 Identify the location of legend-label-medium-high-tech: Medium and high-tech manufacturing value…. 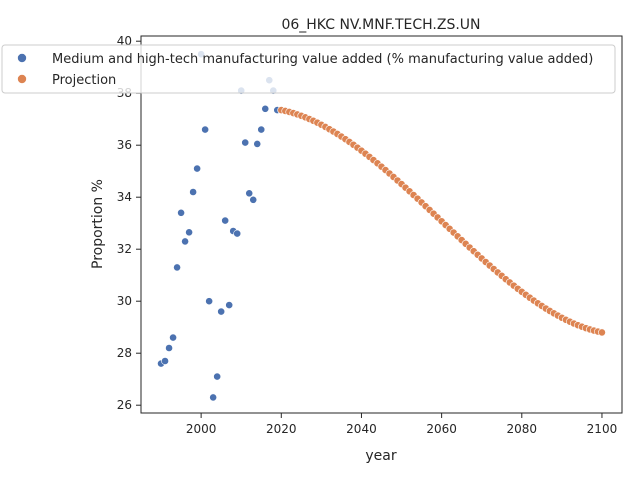
(322, 59).